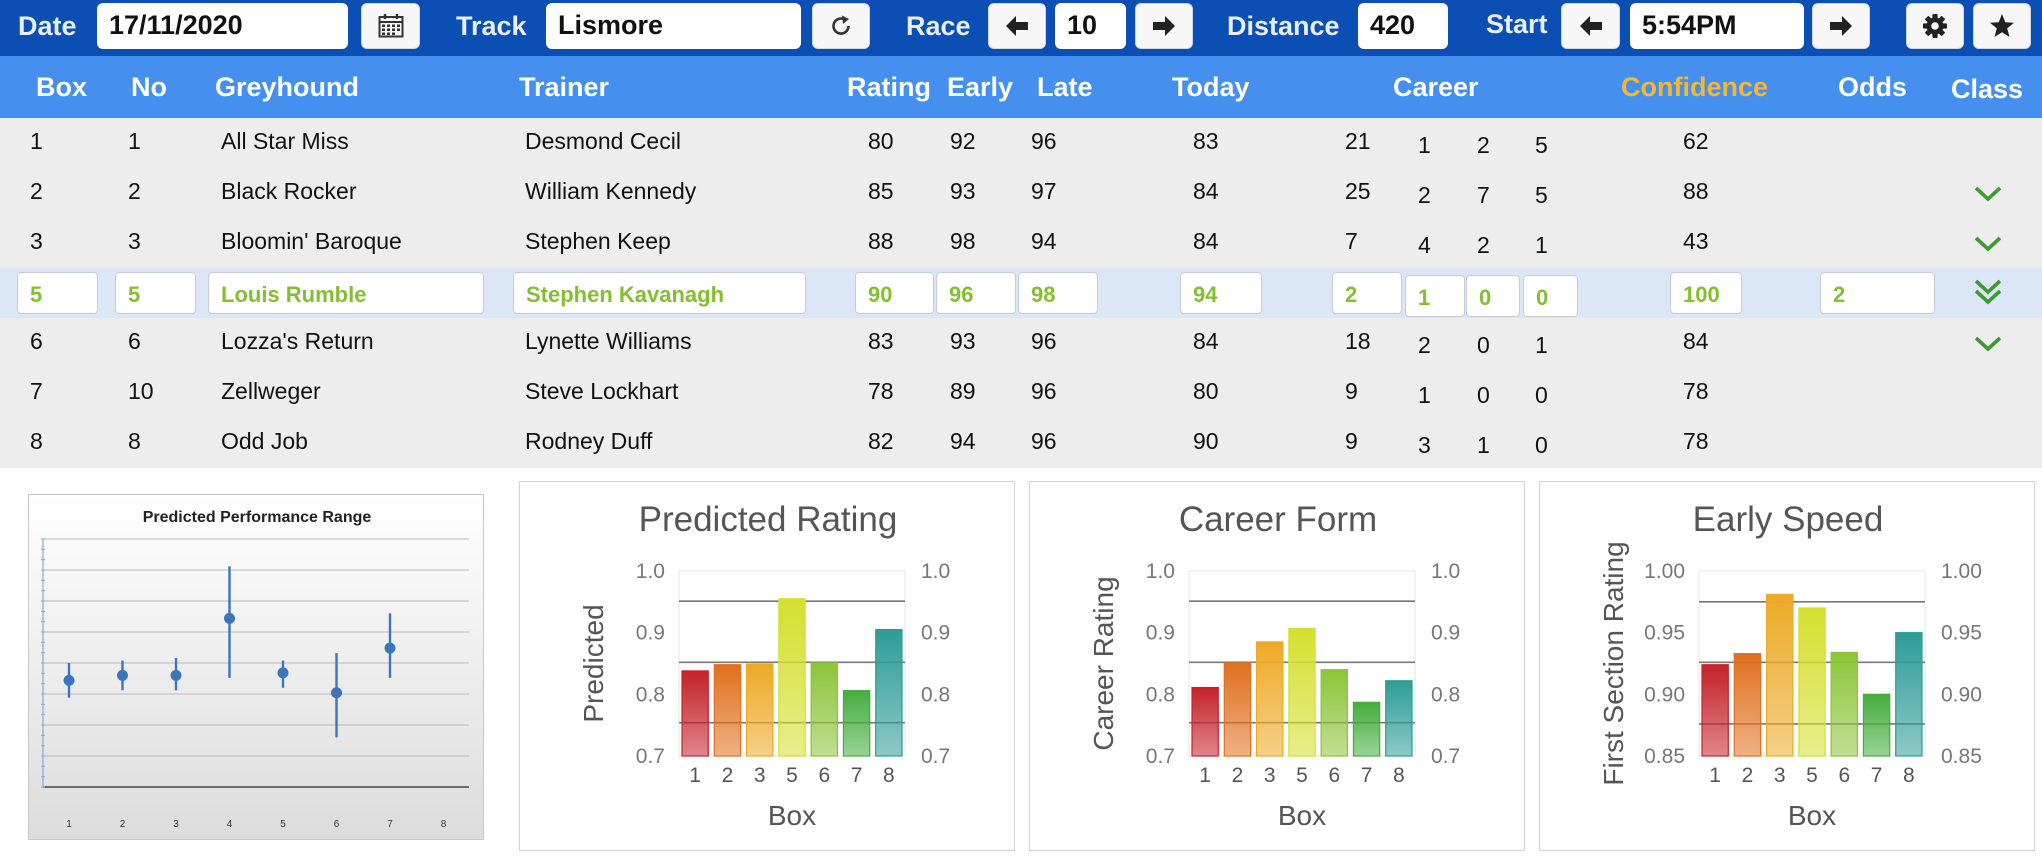  I want to click on start-label: Start, so click(1517, 24).